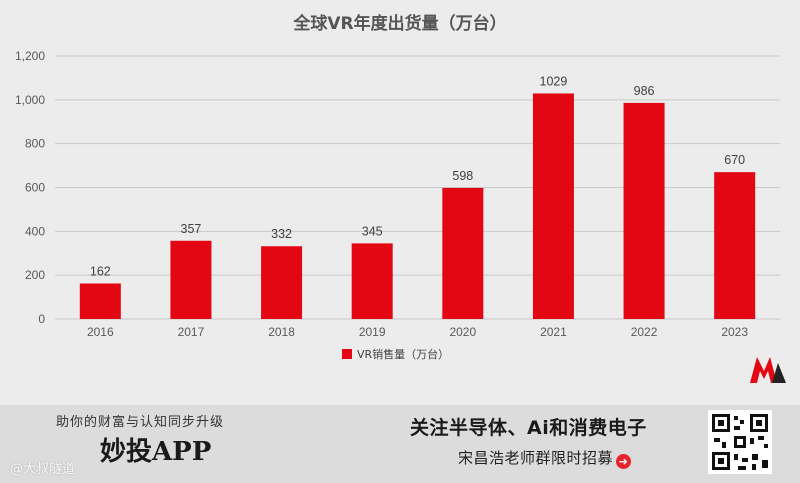 The height and width of the screenshot is (483, 800). Describe the element at coordinates (100, 301) in the screenshot. I see `bar-2016` at that location.